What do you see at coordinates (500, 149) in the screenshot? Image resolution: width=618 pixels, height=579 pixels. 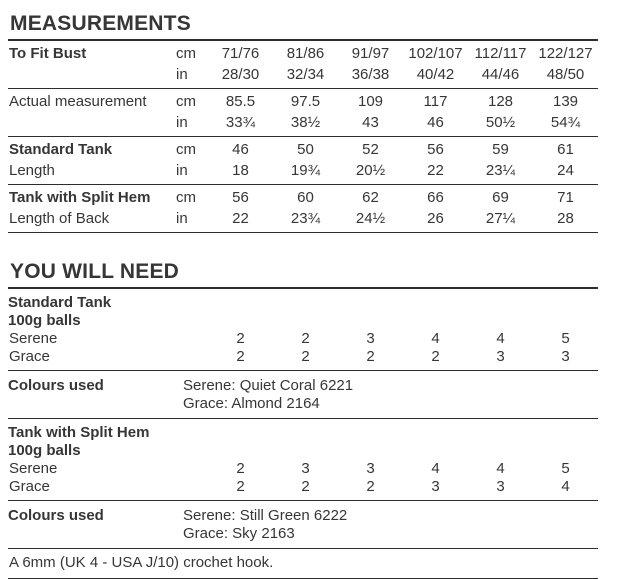 I see `value-cell: 59` at bounding box center [500, 149].